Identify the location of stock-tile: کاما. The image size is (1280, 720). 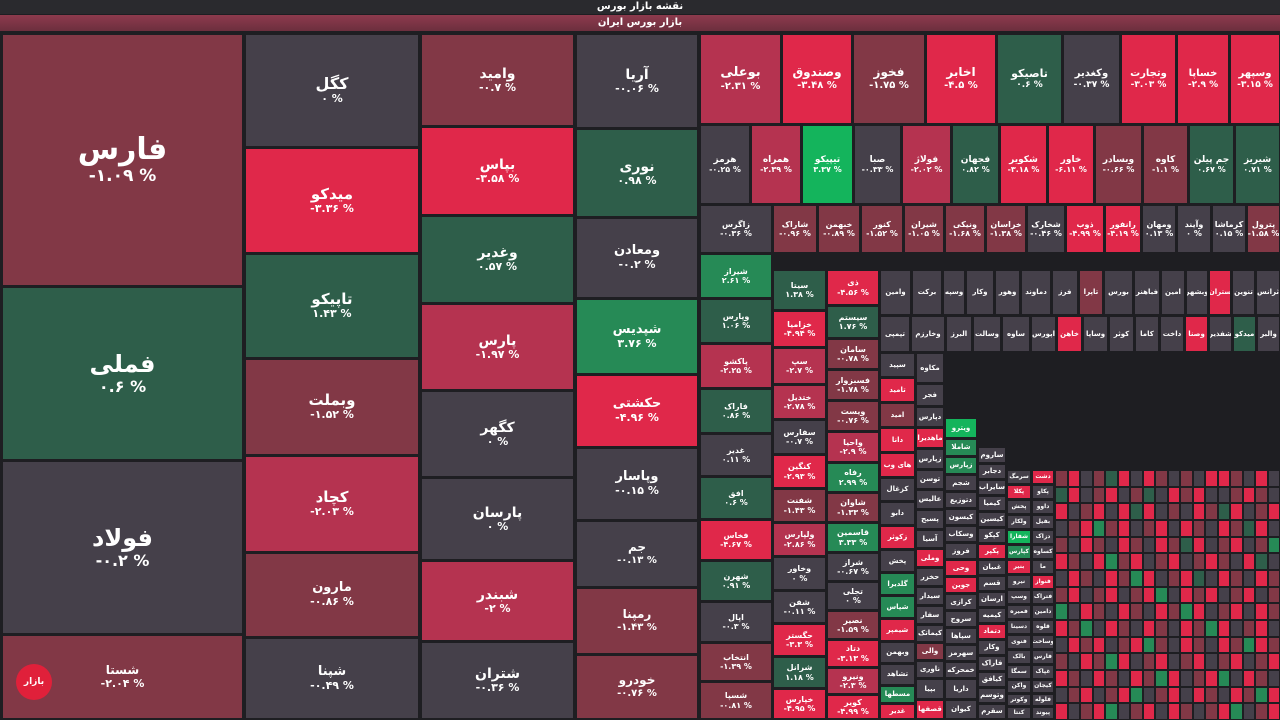
(1147, 334).